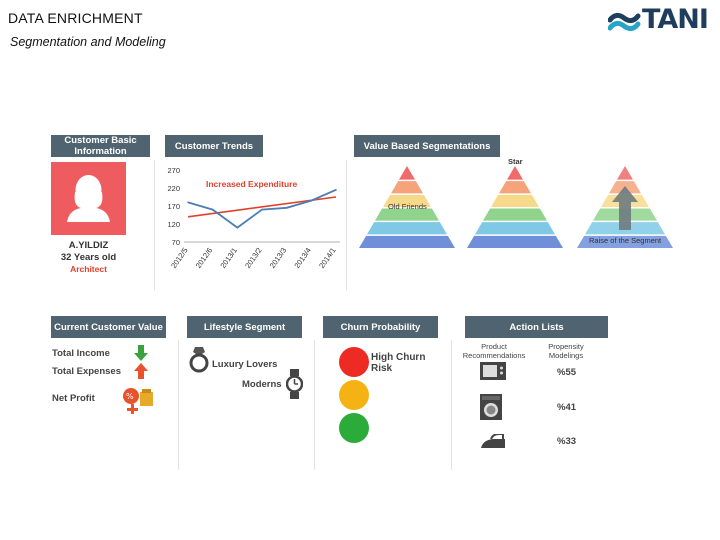 The width and height of the screenshot is (720, 540). What do you see at coordinates (380, 327) in the screenshot?
I see `churn-header: Churn Probability` at bounding box center [380, 327].